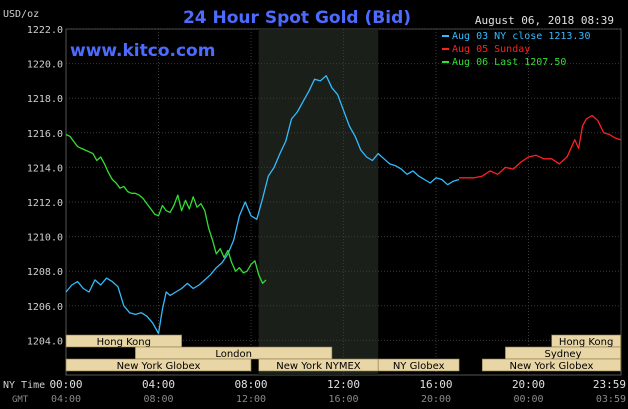 The height and width of the screenshot is (409, 628). I want to click on timestamp: August 06, 2018 08:39, so click(544, 20).